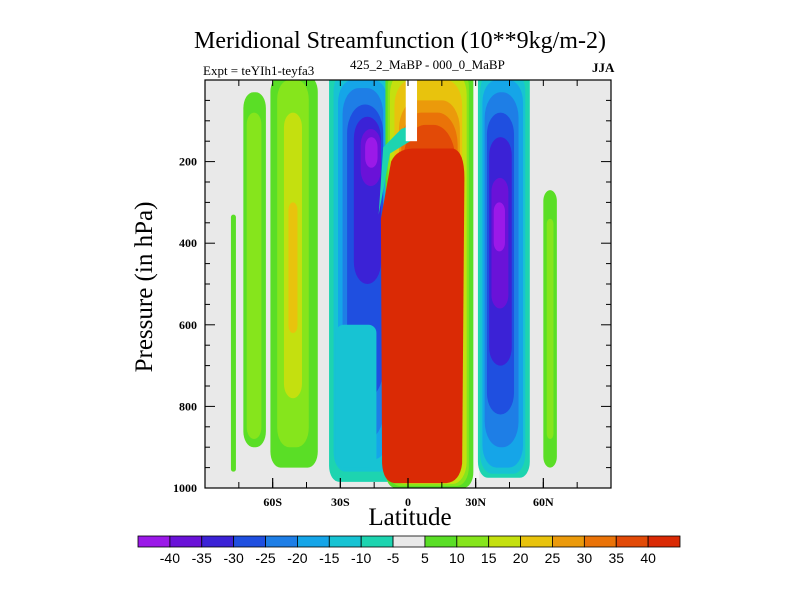  Describe the element at coordinates (425, 558) in the screenshot. I see `colorbar-tick-label: 5` at that location.